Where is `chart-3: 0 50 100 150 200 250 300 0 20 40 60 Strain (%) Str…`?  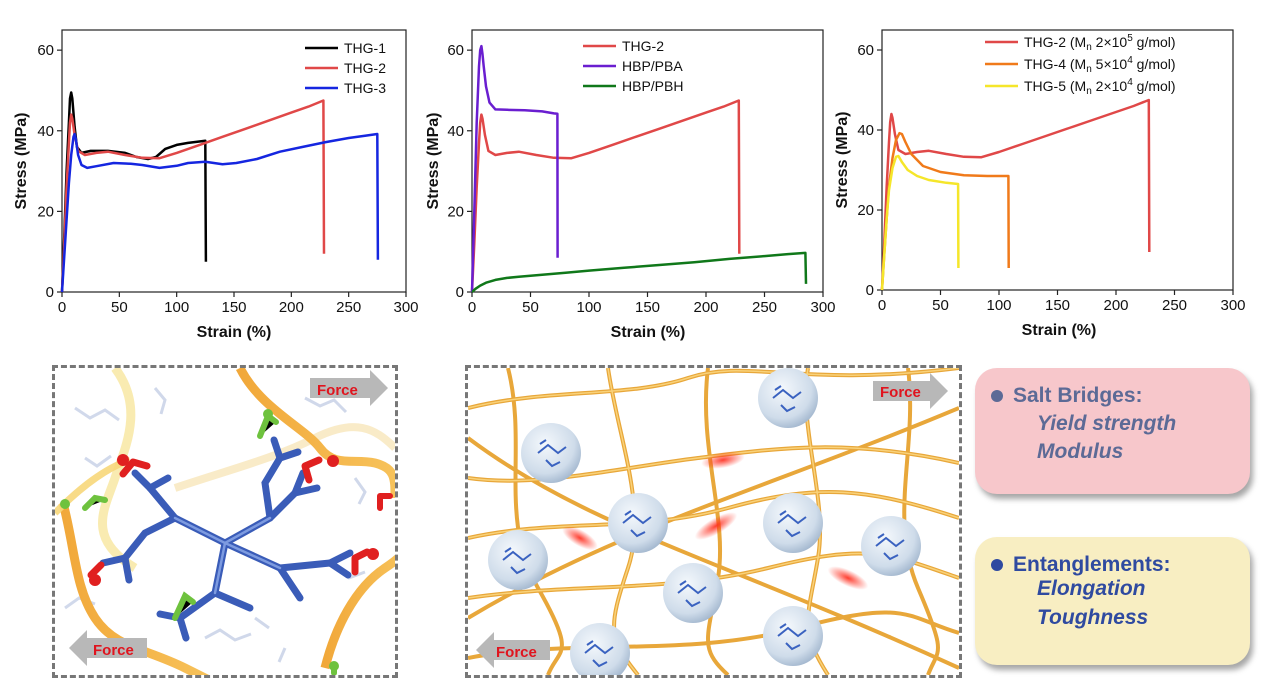
chart-3: 0 50 100 150 200 250 300 0 20 40 60 Strain (%) Str… is located at coordinates (1040, 184).